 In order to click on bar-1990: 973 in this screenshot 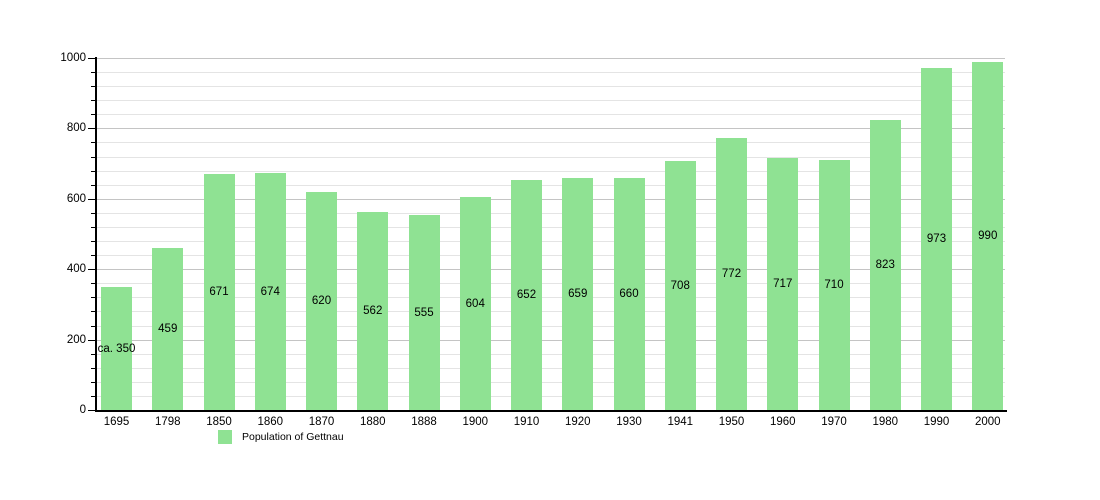, I will do `click(936, 239)`.